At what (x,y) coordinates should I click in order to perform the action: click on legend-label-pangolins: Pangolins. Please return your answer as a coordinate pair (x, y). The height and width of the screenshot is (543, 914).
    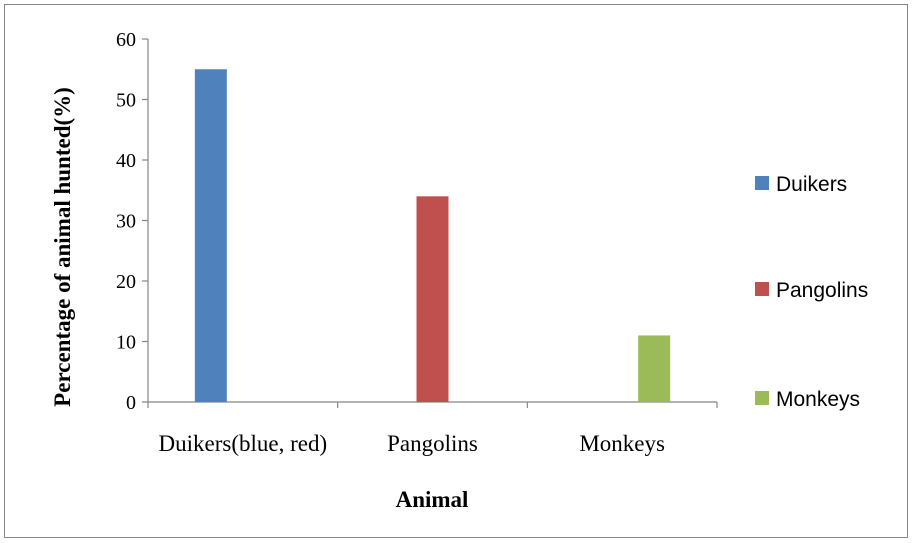
    Looking at the image, I should click on (822, 290).